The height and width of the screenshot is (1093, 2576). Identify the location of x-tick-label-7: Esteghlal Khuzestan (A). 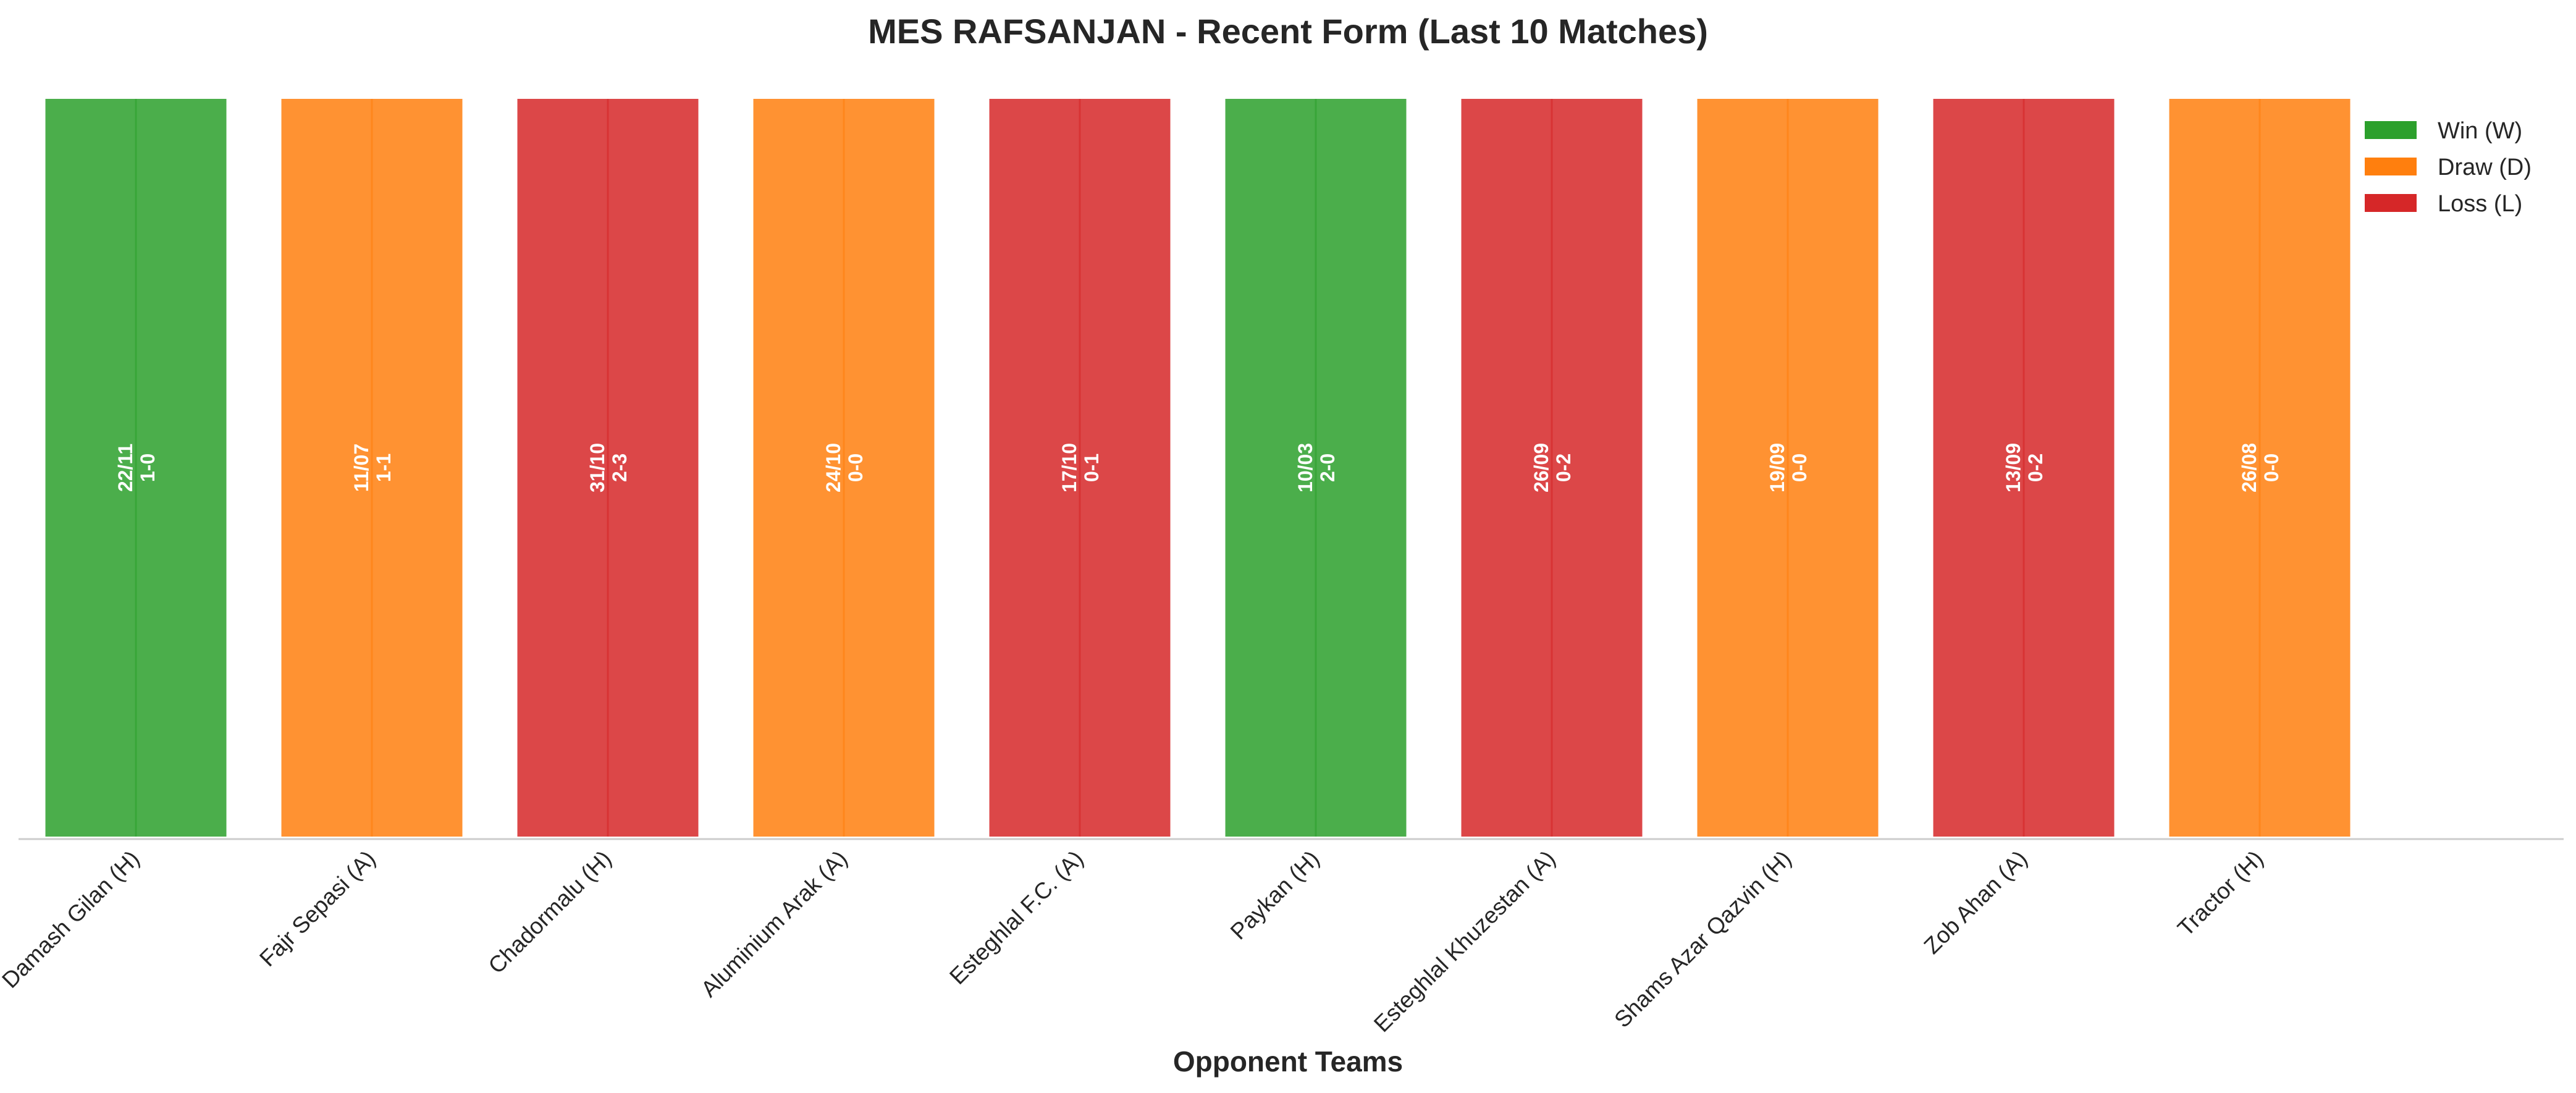
(1464, 942).